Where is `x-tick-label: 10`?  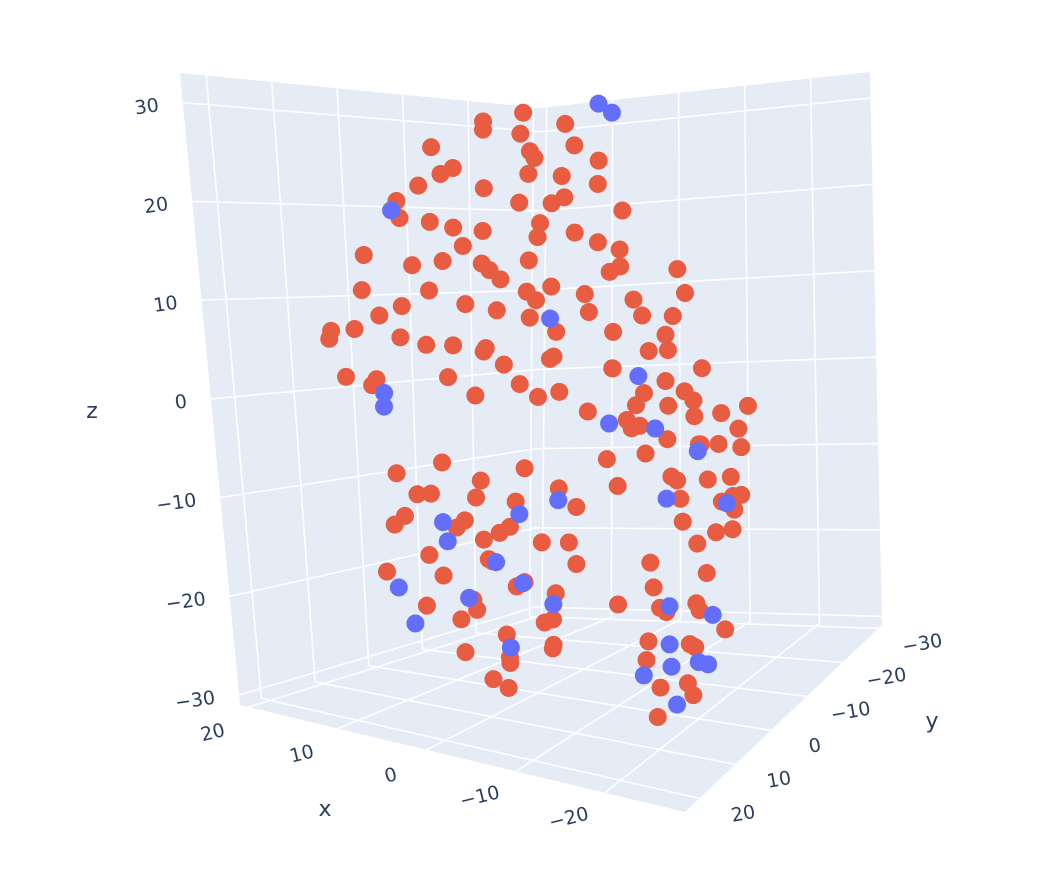 x-tick-label: 10 is located at coordinates (301, 753).